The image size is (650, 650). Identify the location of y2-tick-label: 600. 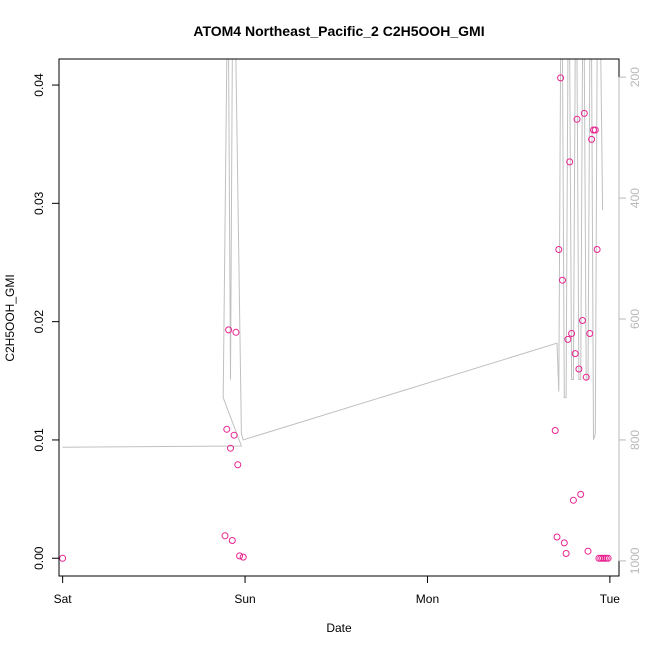
(635, 319).